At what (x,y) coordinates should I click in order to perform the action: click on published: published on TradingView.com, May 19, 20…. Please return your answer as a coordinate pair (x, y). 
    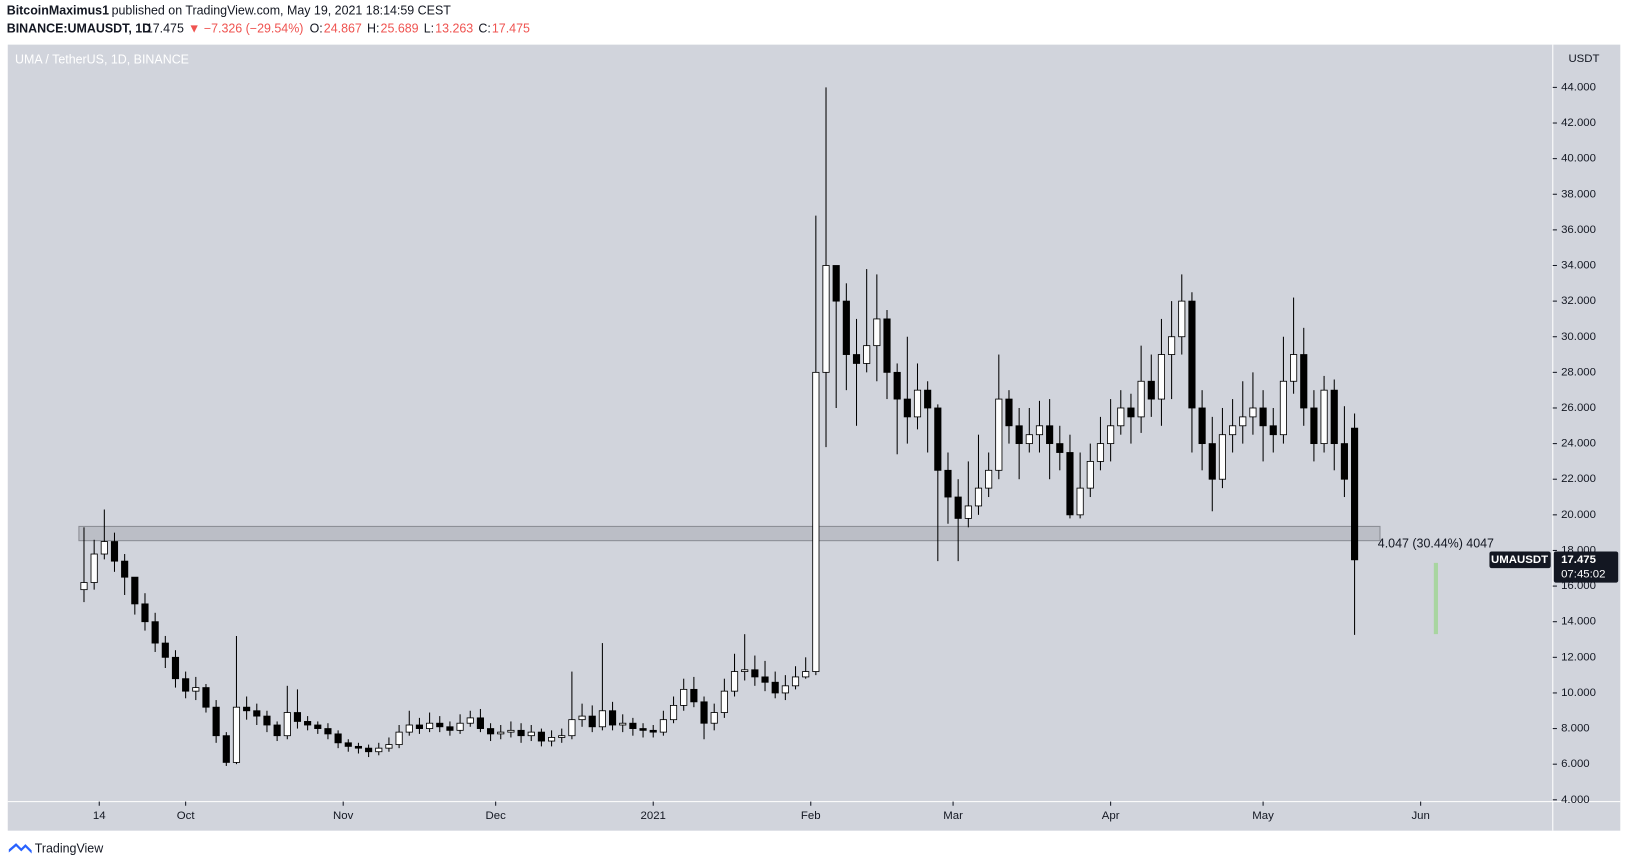
    Looking at the image, I should click on (282, 11).